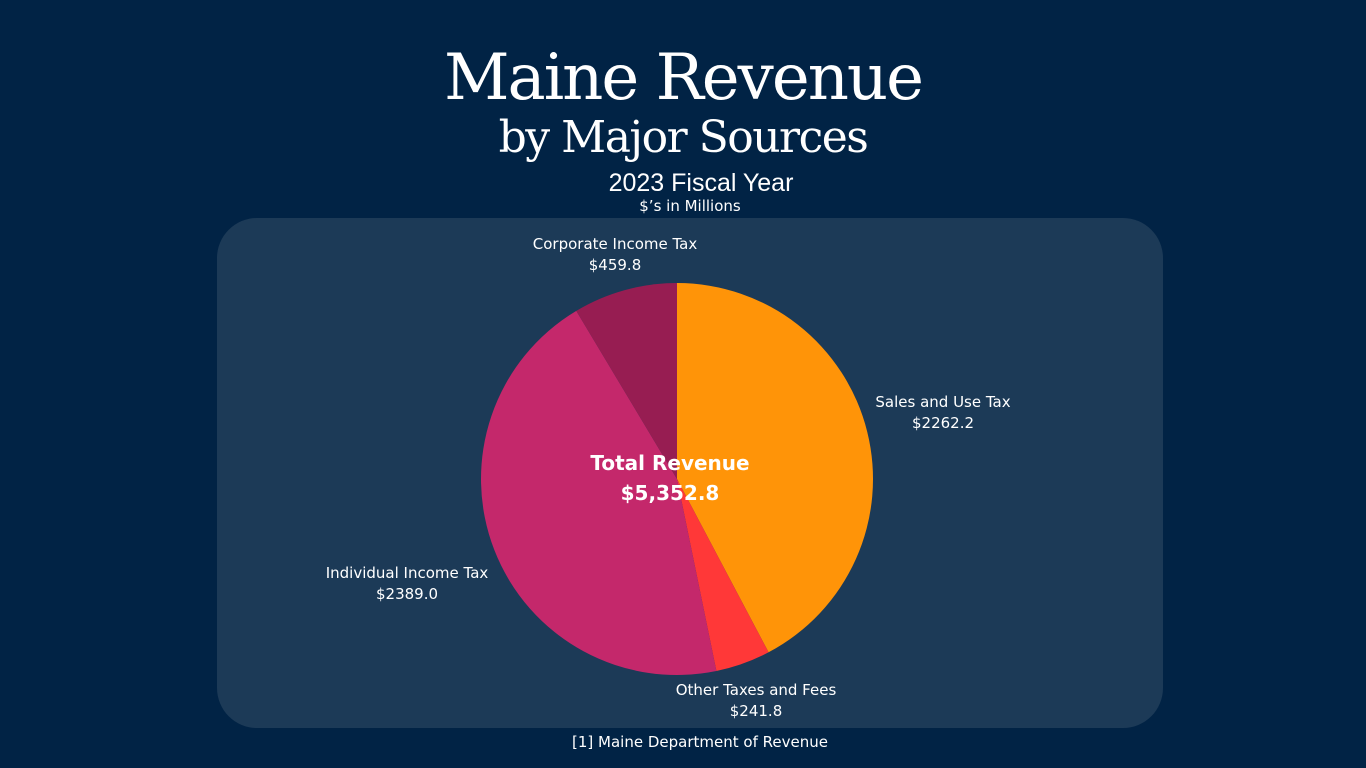 This screenshot has width=1366, height=768. I want to click on slice-name: Sales and Use Tax, so click(943, 402).